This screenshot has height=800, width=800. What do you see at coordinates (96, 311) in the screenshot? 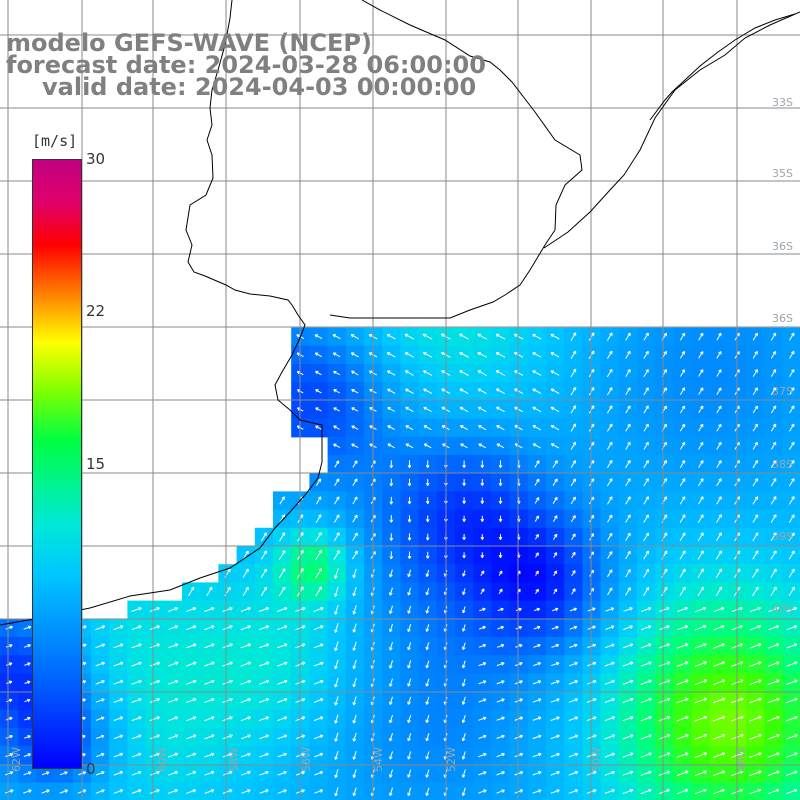
I see `colorbar-tick-22: 22` at bounding box center [96, 311].